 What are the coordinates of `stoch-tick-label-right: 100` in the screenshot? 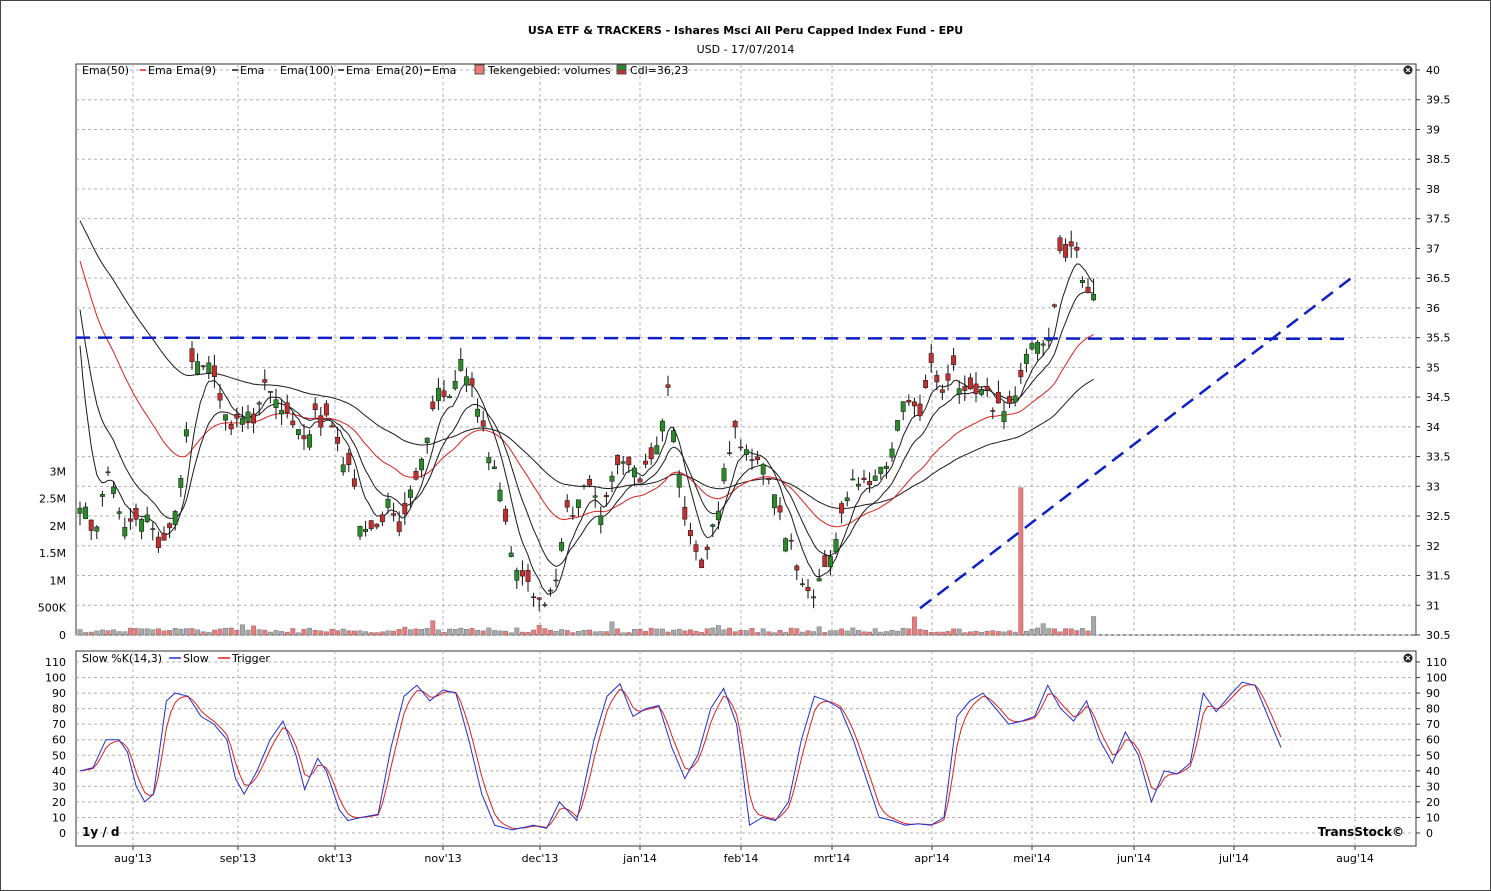 It's located at (1436, 678).